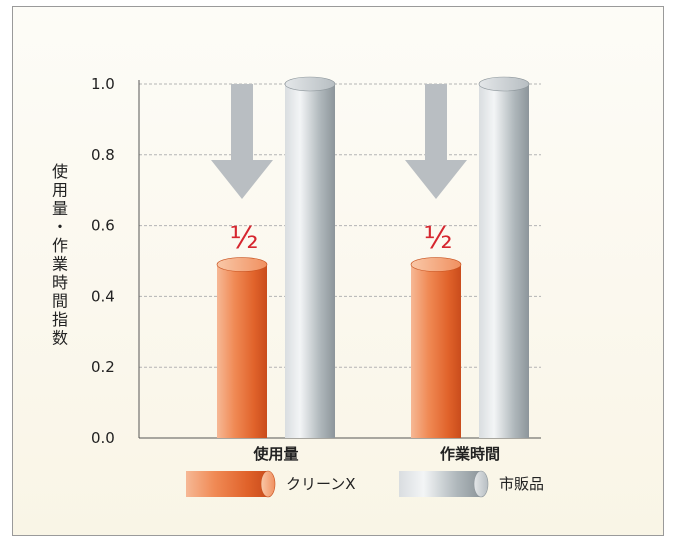  Describe the element at coordinates (60, 264) in the screenshot. I see `y-axis-label-char: 業` at that location.